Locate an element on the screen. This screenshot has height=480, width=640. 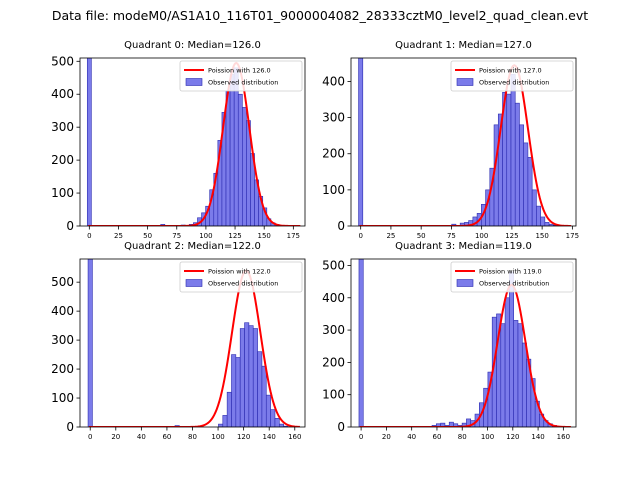
panel-title: Quadrant 2: Median=122.0 is located at coordinates (192, 246).